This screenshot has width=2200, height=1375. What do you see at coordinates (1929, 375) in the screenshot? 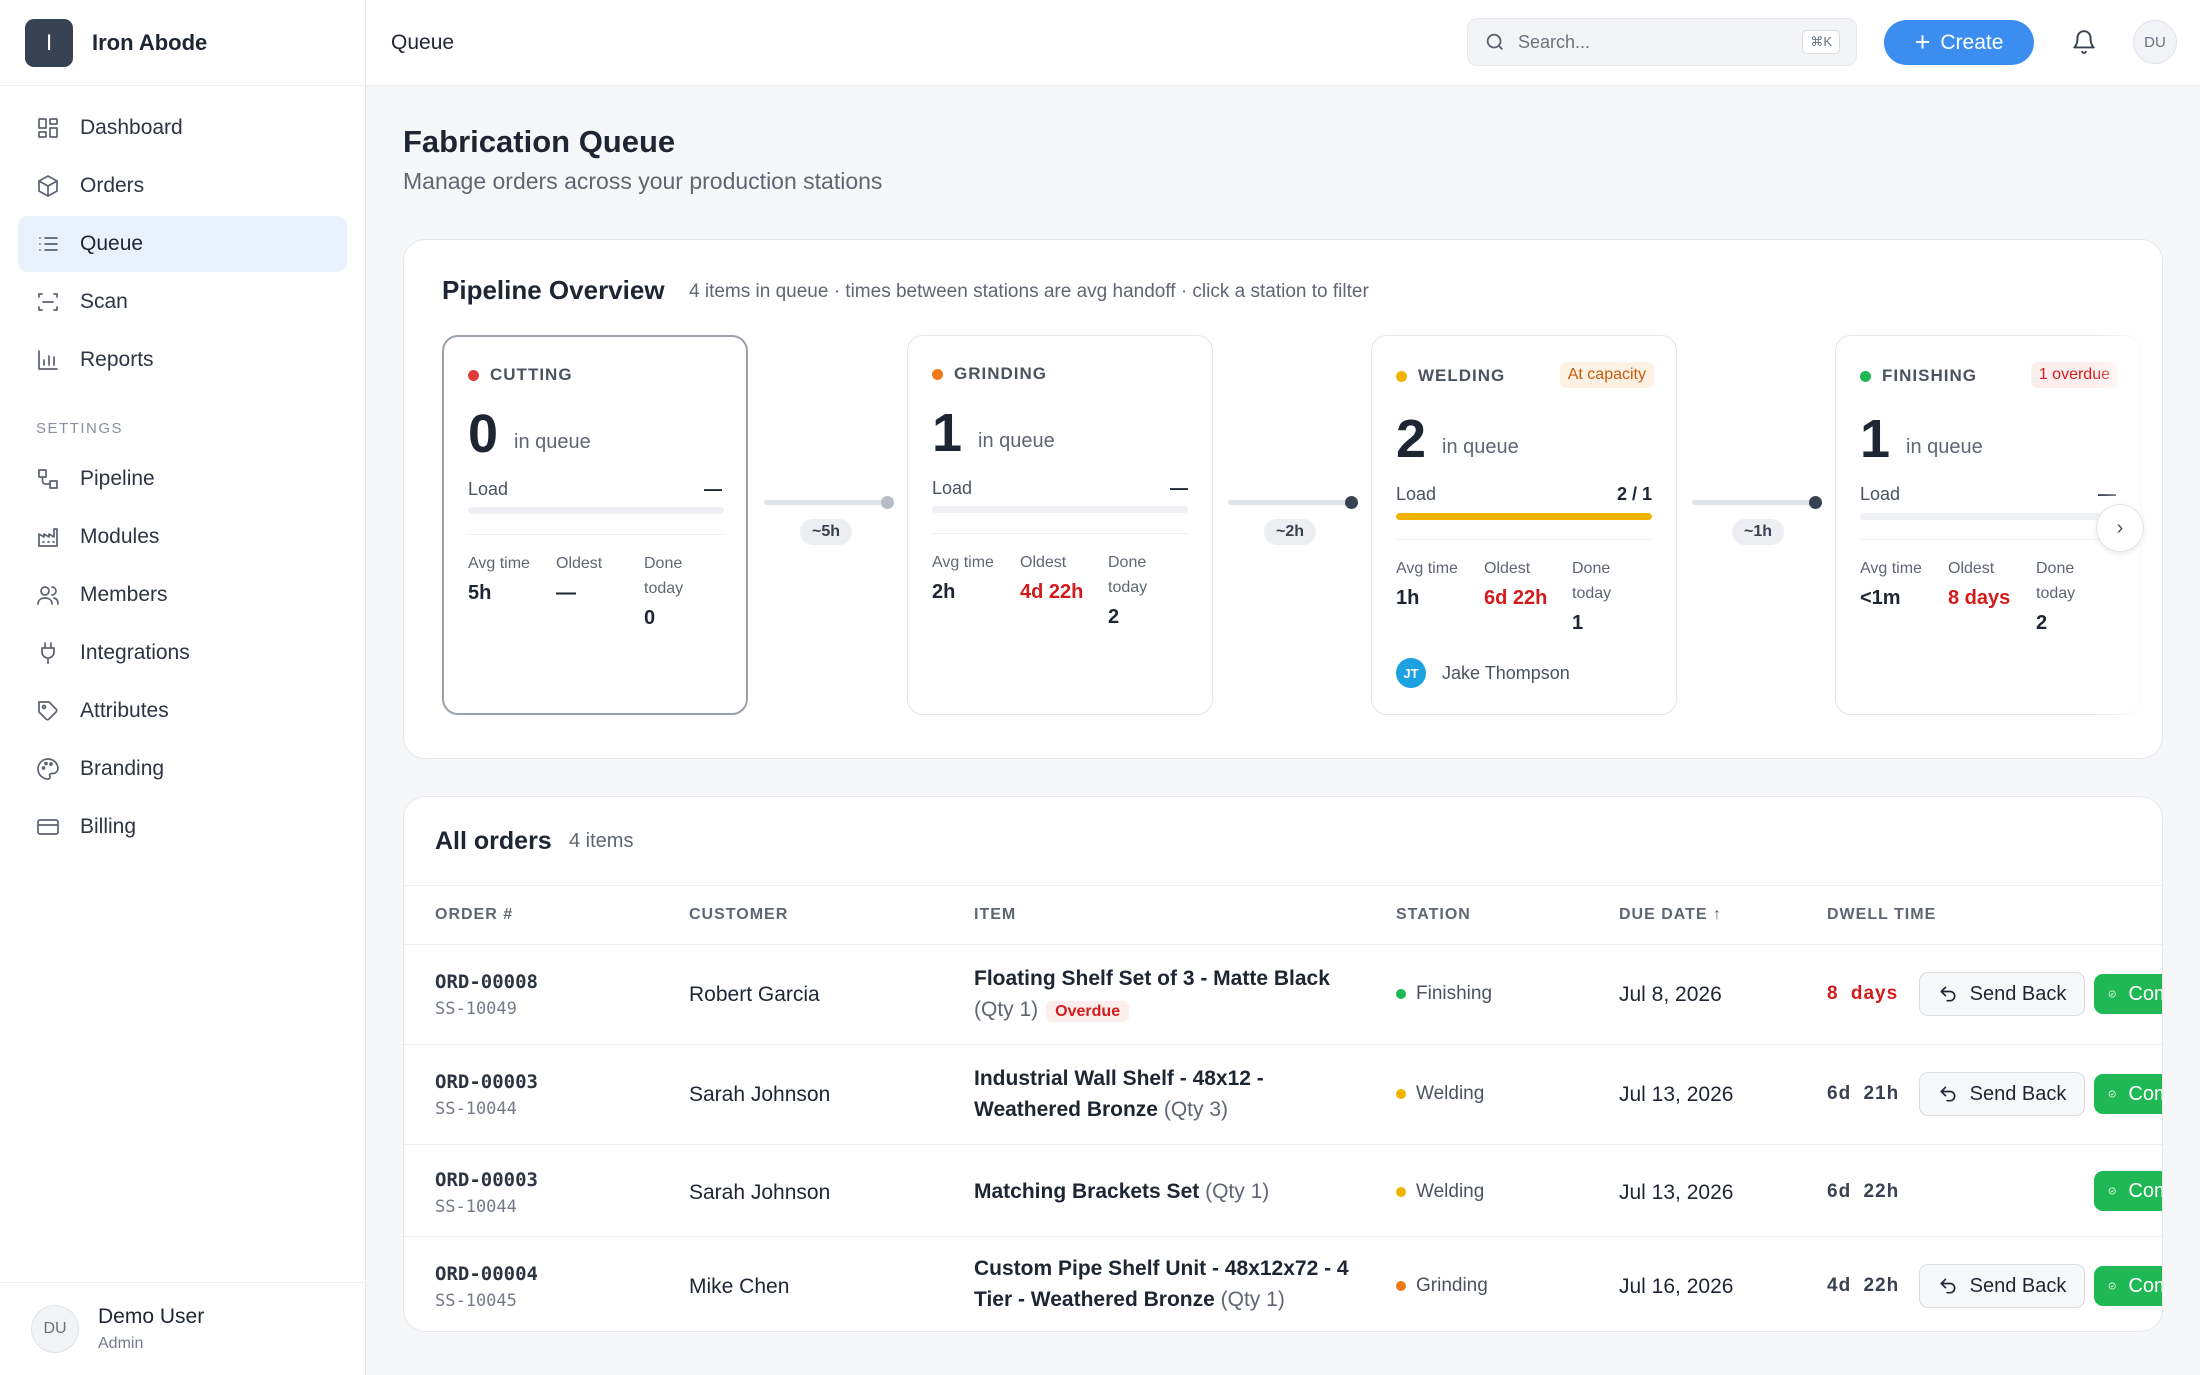
I see `station-name: FINISHING` at bounding box center [1929, 375].